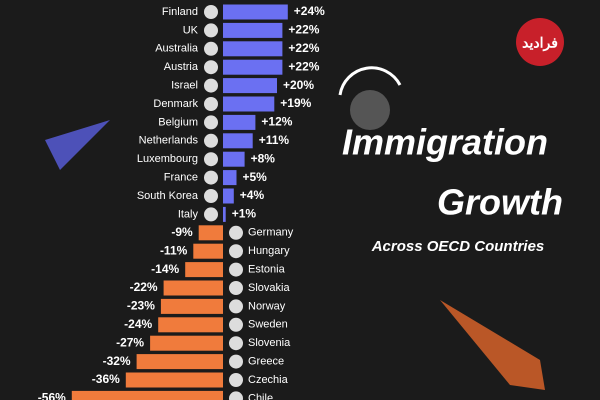 The width and height of the screenshot is (600, 400). I want to click on category-label: Czechia, so click(268, 380).